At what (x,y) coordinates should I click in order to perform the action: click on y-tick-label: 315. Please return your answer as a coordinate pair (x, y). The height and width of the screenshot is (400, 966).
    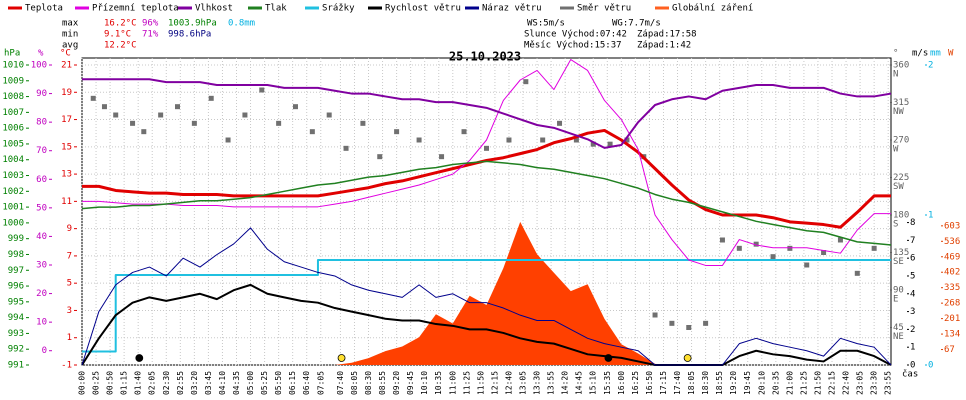
    Looking at the image, I should click on (901, 103).